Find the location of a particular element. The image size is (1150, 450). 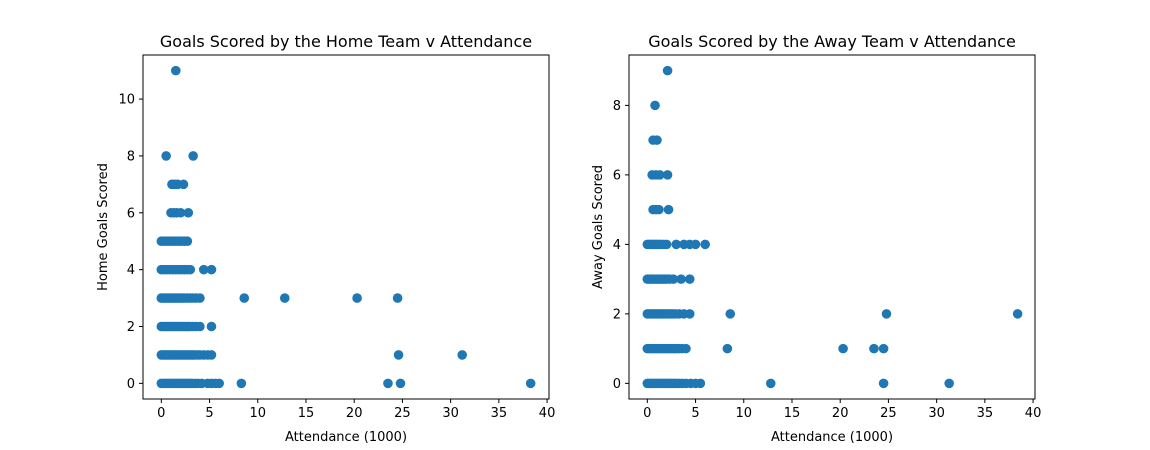

y-axis-ticks: 0 2 4 6 8 10 is located at coordinates (130, 242).